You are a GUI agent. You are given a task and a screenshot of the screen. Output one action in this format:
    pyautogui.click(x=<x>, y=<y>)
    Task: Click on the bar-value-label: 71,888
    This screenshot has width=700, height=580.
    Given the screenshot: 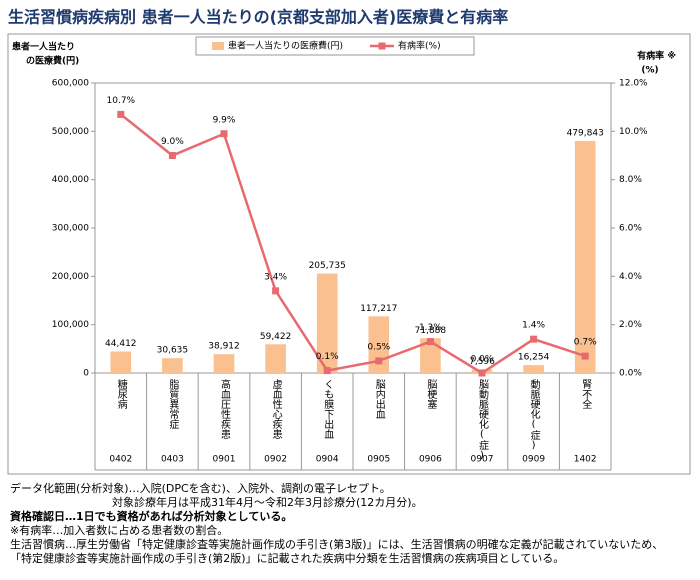 What is the action you would take?
    pyautogui.click(x=431, y=331)
    